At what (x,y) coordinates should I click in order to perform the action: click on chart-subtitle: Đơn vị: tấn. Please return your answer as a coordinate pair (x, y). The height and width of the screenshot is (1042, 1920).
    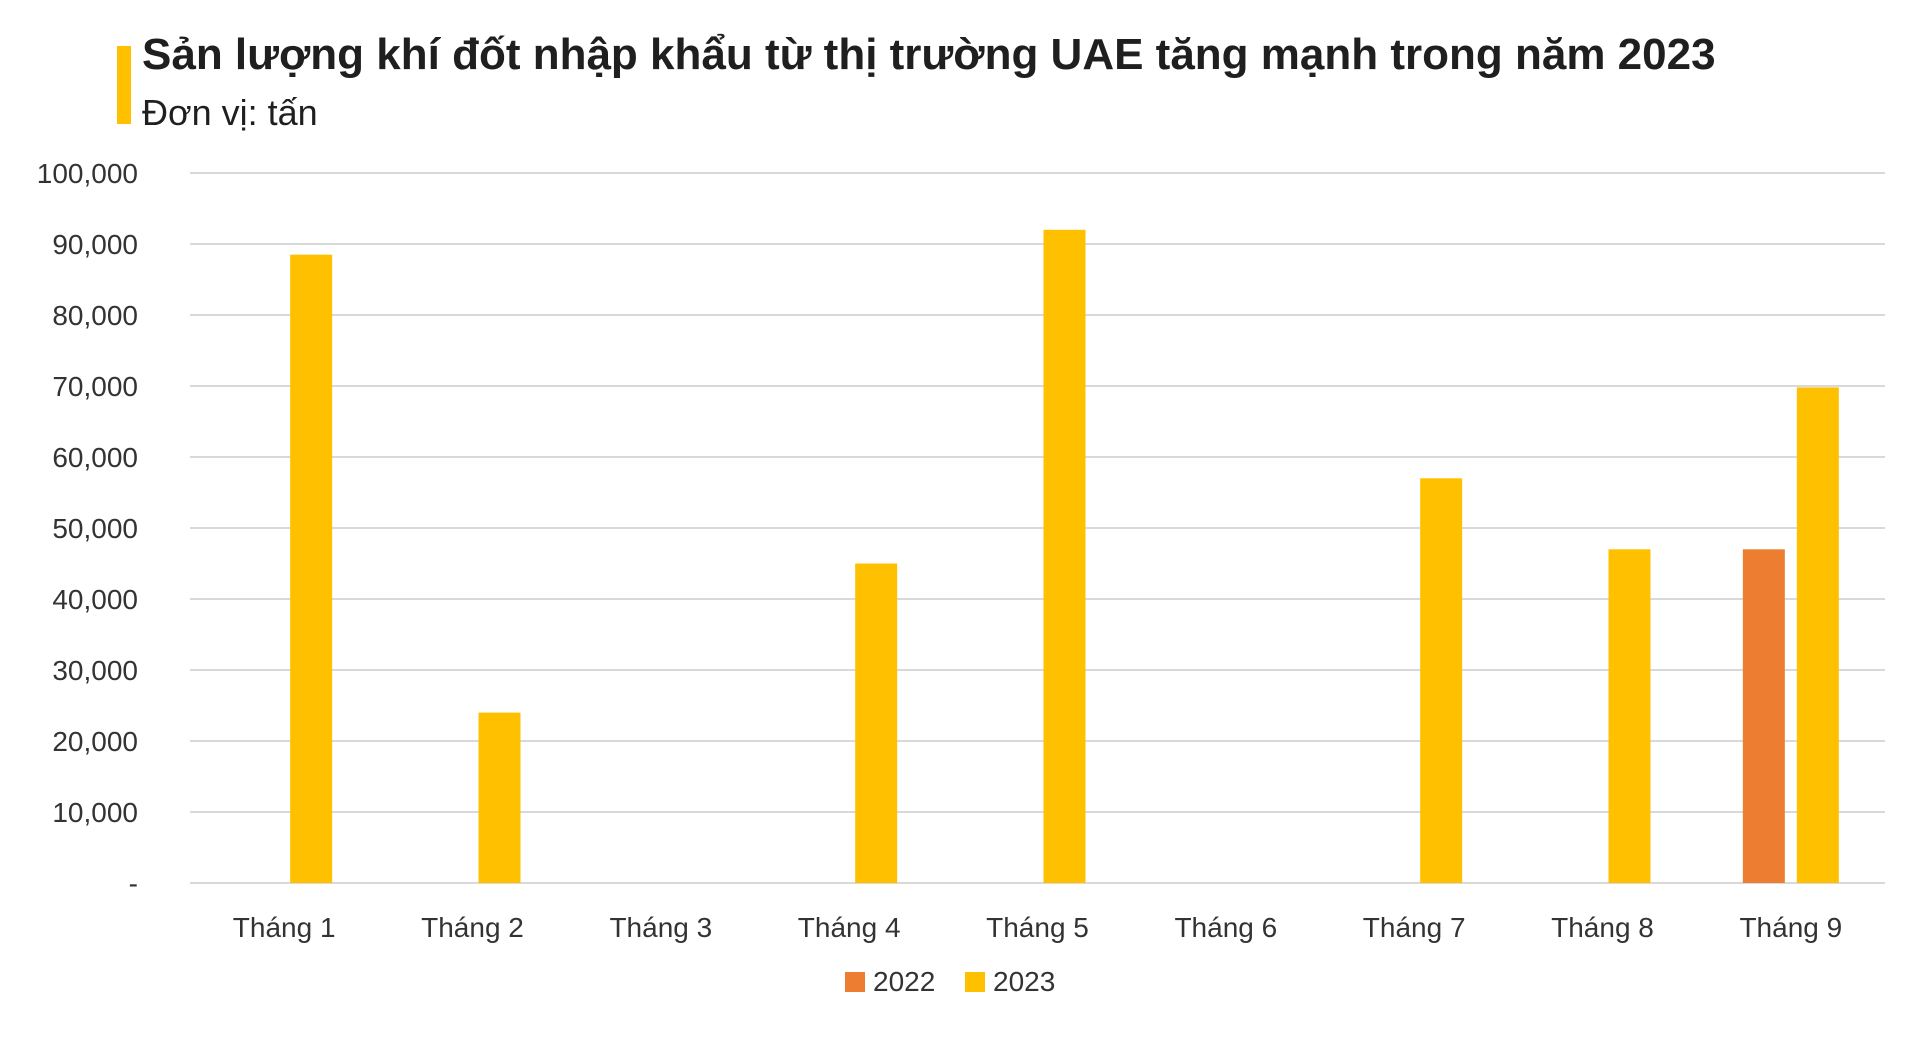
    Looking at the image, I should click on (230, 112).